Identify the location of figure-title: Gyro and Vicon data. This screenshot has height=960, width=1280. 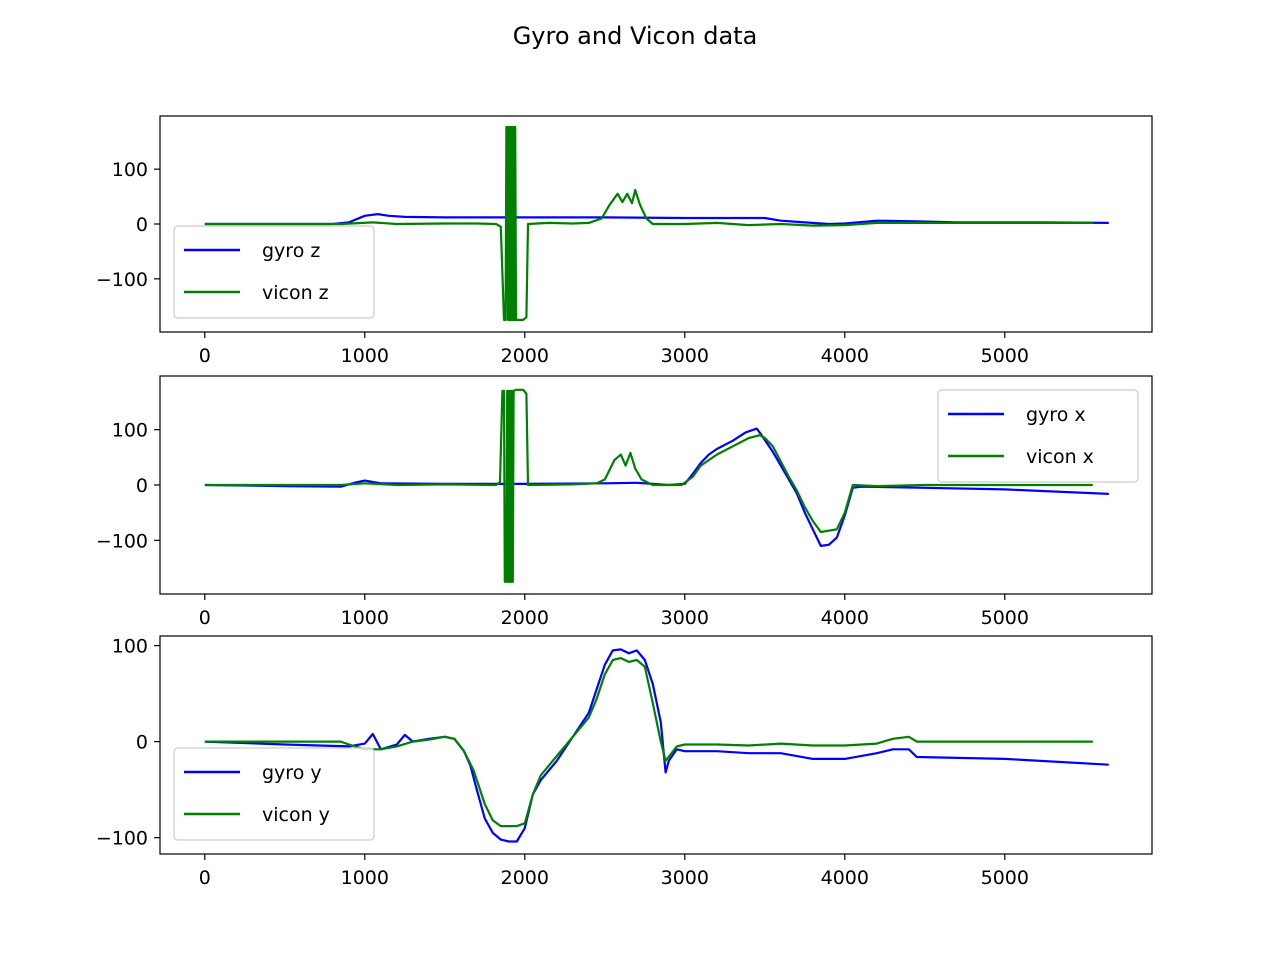
(635, 36).